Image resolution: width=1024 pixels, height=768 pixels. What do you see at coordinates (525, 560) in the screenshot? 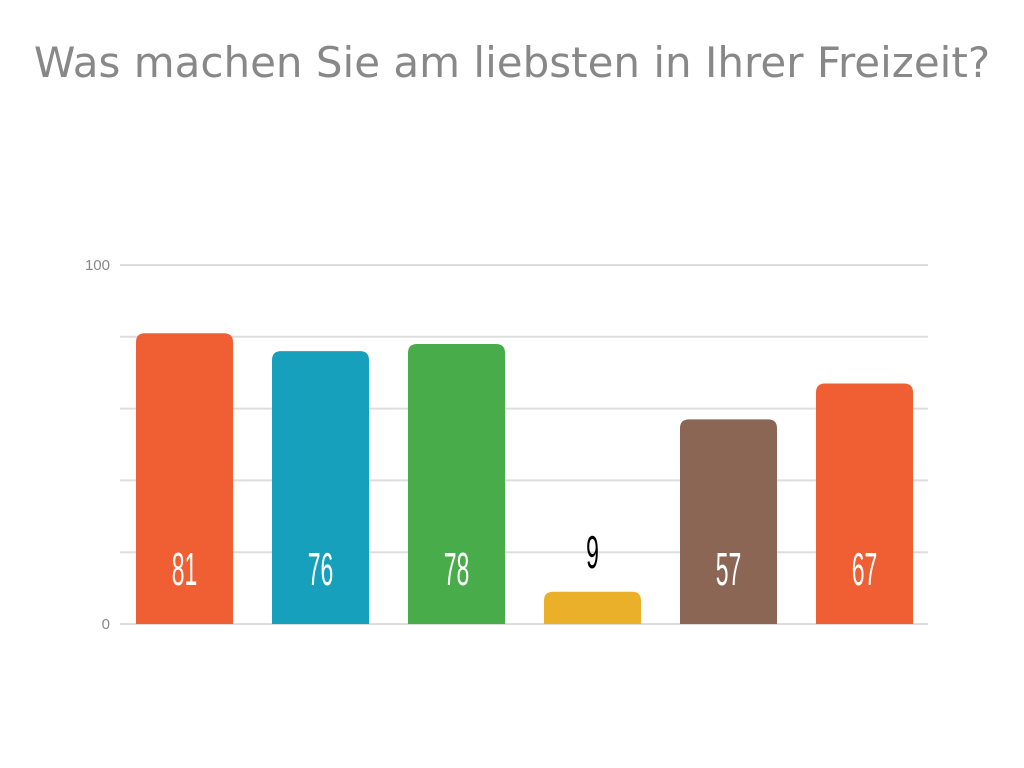
I see `data-labels: 81 76 78 9 57 67` at bounding box center [525, 560].